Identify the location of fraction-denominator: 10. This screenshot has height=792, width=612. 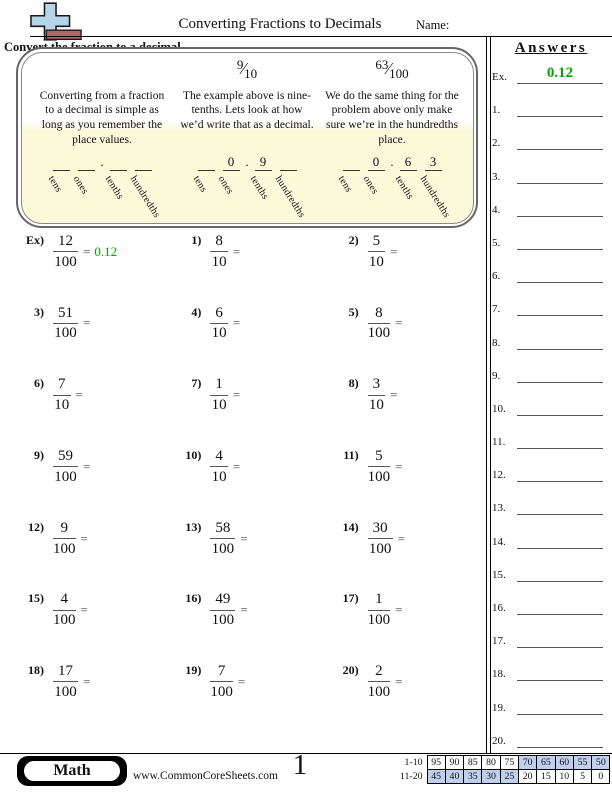
(376, 261).